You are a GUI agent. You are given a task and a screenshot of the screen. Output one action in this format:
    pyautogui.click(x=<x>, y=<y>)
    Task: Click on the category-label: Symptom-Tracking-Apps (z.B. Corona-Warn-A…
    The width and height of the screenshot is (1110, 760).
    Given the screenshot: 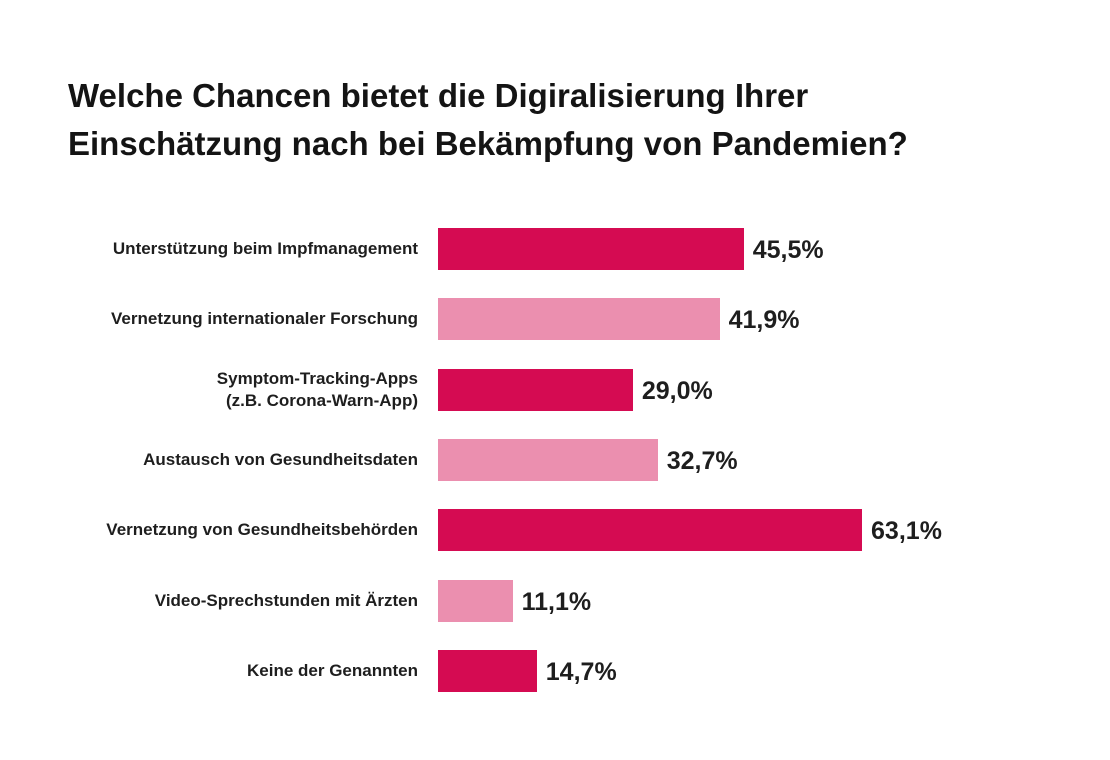 What is the action you would take?
    pyautogui.click(x=218, y=390)
    